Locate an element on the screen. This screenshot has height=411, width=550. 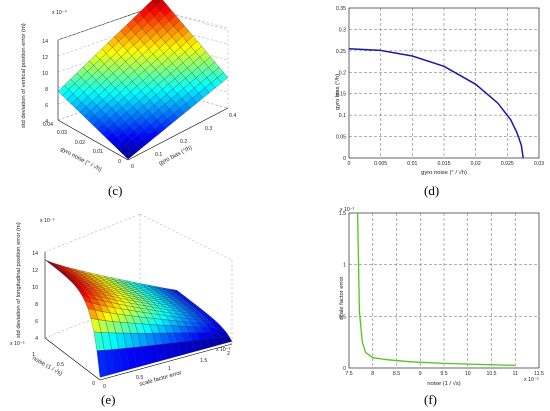
chart-f-series-line is located at coordinates (436, 289).